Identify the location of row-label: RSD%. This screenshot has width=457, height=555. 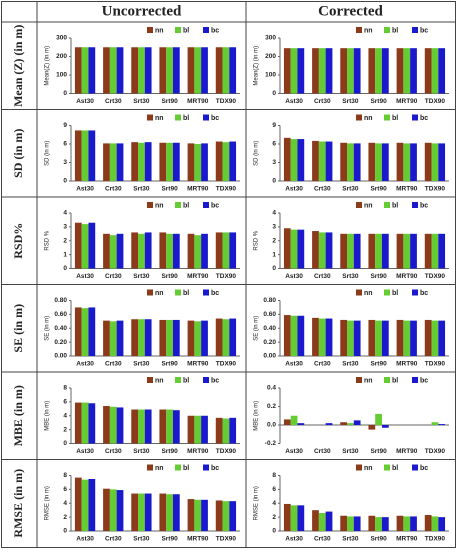
(18, 241).